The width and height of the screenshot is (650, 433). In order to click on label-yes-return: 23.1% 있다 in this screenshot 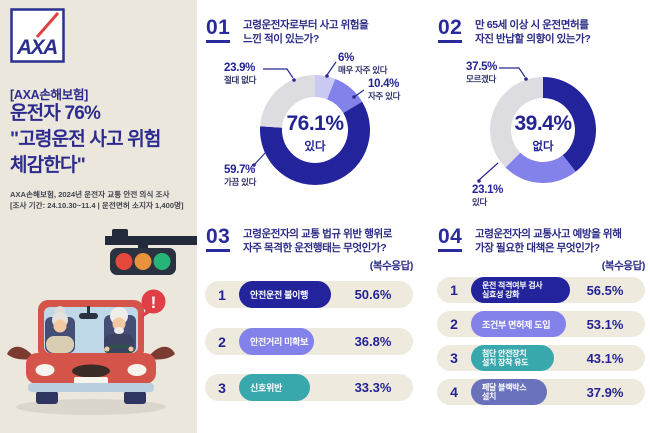, I will do `click(488, 196)`.